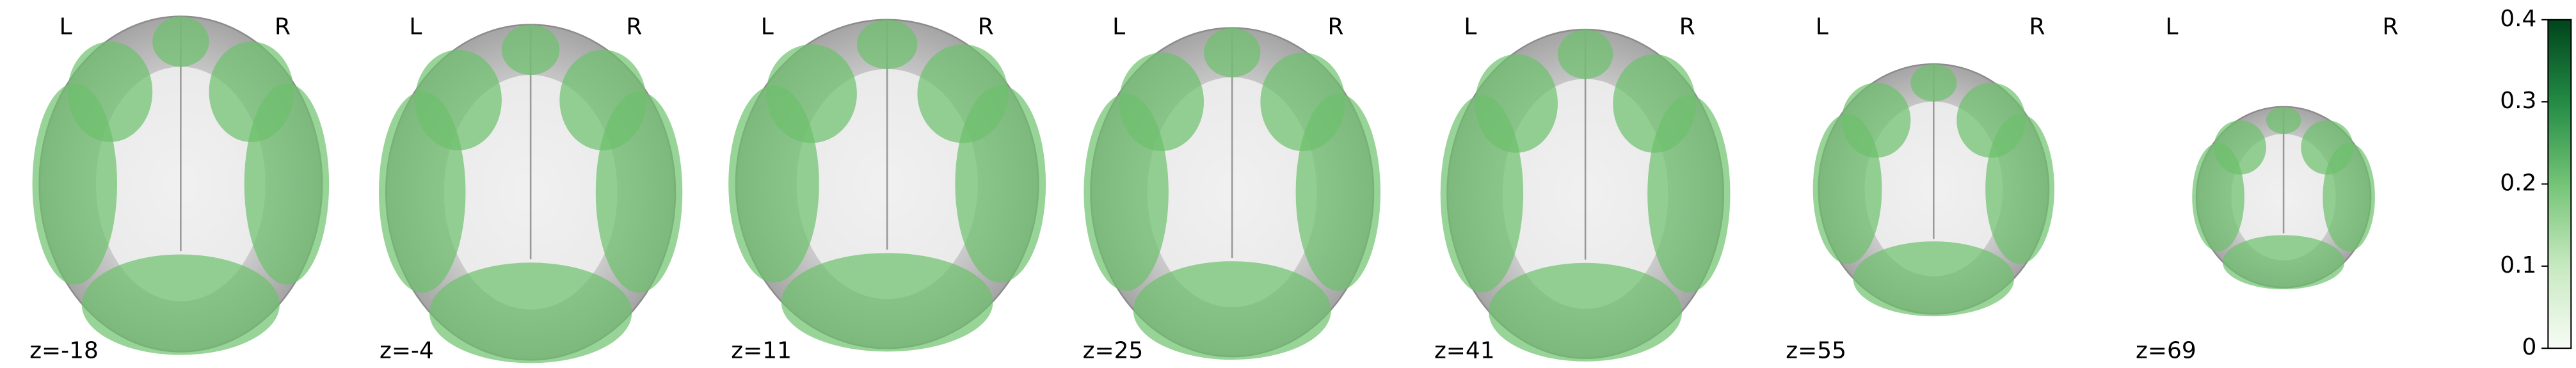 Image resolution: width=2576 pixels, height=368 pixels. I want to click on slice-label: z=11, so click(761, 350).